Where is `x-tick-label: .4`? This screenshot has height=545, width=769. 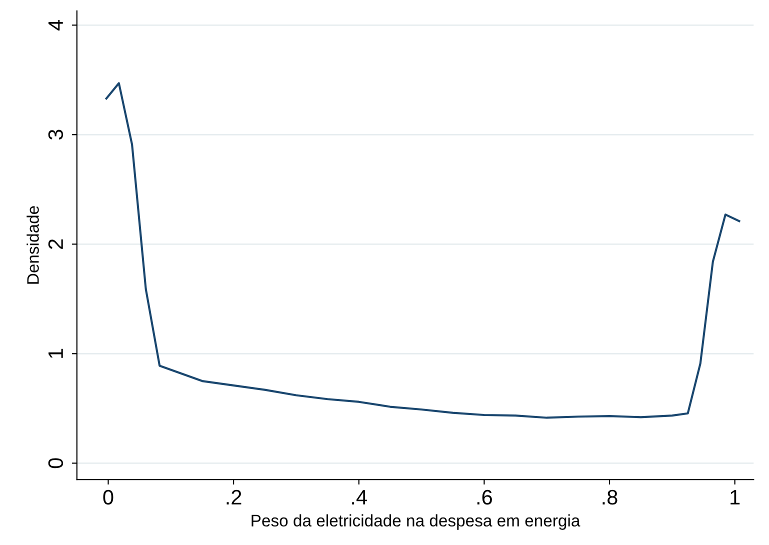
x-tick-label: .4 is located at coordinates (359, 497).